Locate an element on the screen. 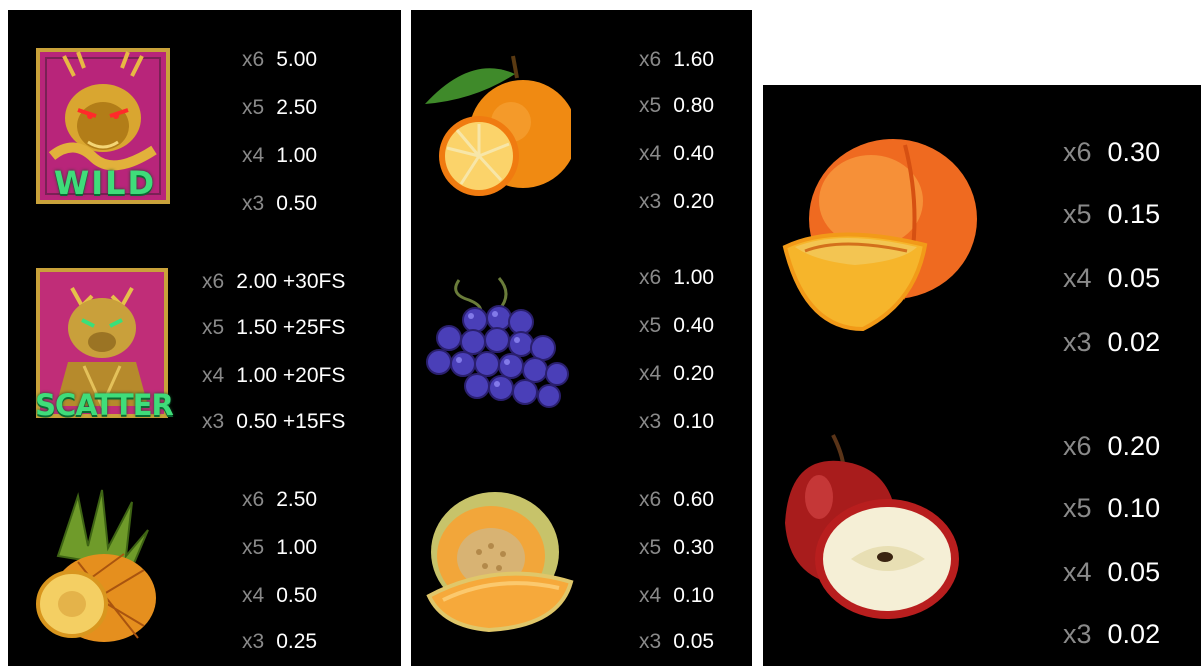 This screenshot has width=1201, height=666. payout-row: x6 2.50 is located at coordinates (280, 499).